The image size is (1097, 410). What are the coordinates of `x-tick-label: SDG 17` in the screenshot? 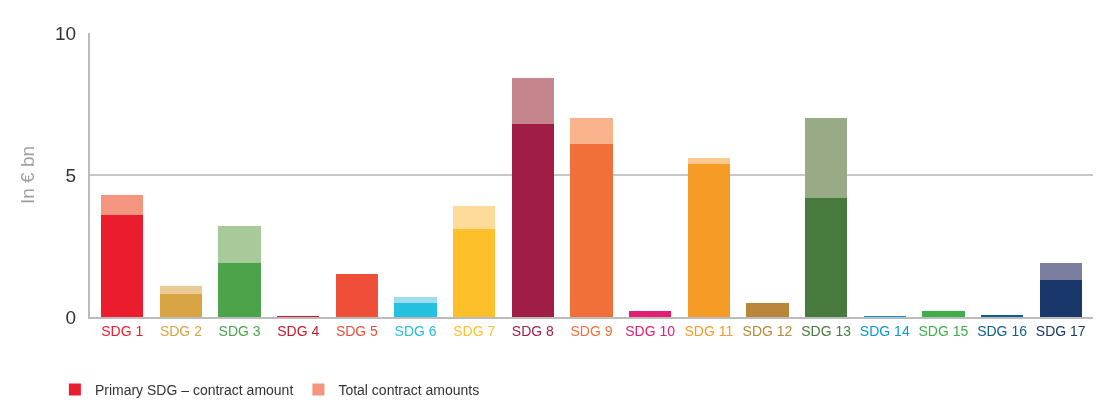 It's located at (1060, 330).